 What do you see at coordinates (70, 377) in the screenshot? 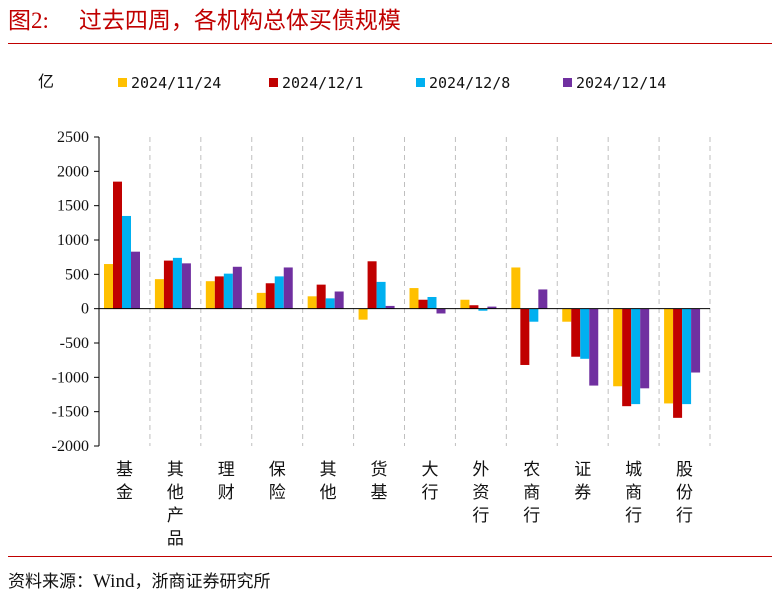
I see `y-tick-label: -1000` at bounding box center [70, 377].